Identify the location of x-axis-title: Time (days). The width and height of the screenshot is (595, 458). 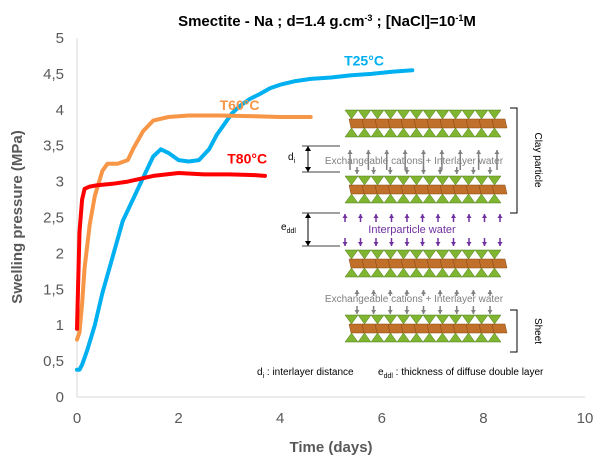
(330, 447).